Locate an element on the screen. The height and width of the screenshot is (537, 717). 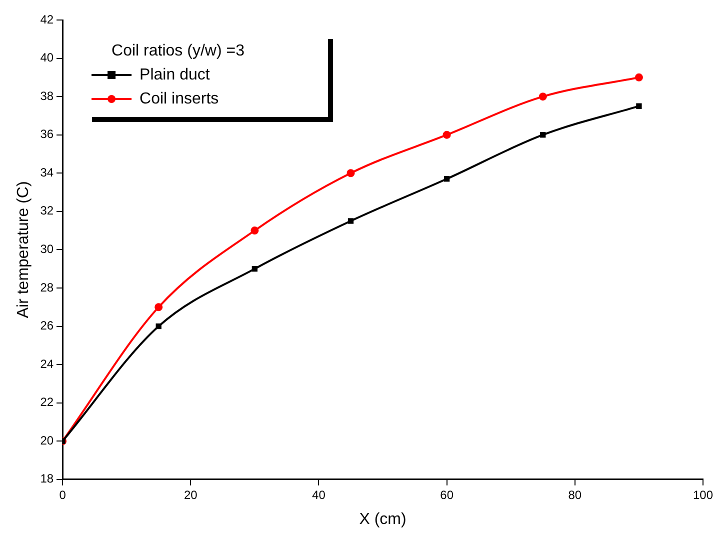
y-tick-label: 42 is located at coordinates (47, 19).